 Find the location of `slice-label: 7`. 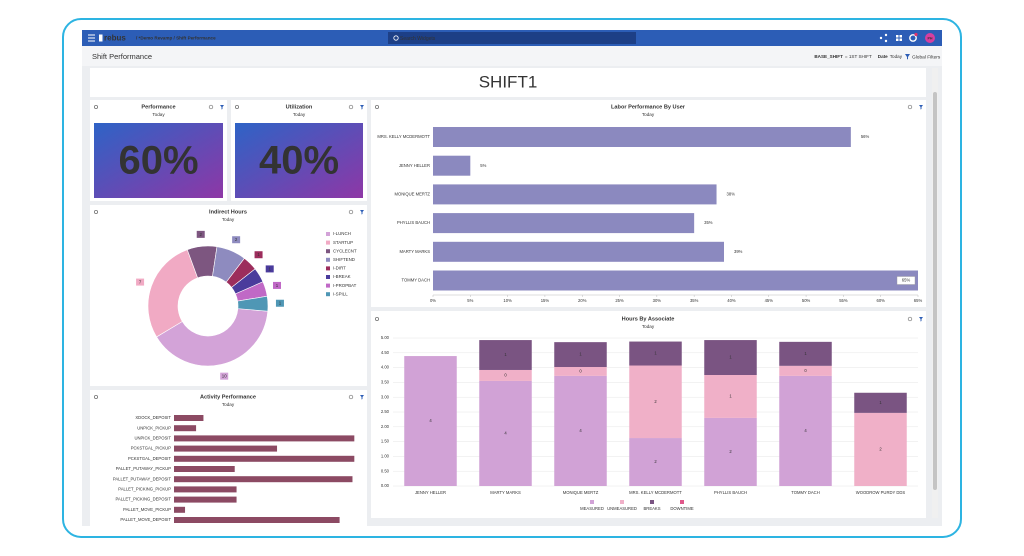

slice-label: 7 is located at coordinates (140, 282).